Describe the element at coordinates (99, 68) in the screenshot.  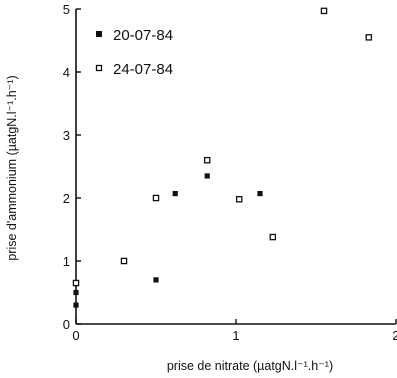
I see `legend-marker-open-square` at that location.